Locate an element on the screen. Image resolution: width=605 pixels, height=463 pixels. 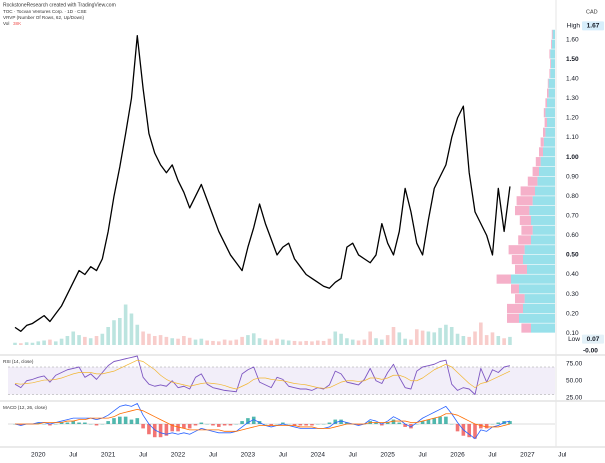
y-tick-label: 0.40 is located at coordinates (572, 274).